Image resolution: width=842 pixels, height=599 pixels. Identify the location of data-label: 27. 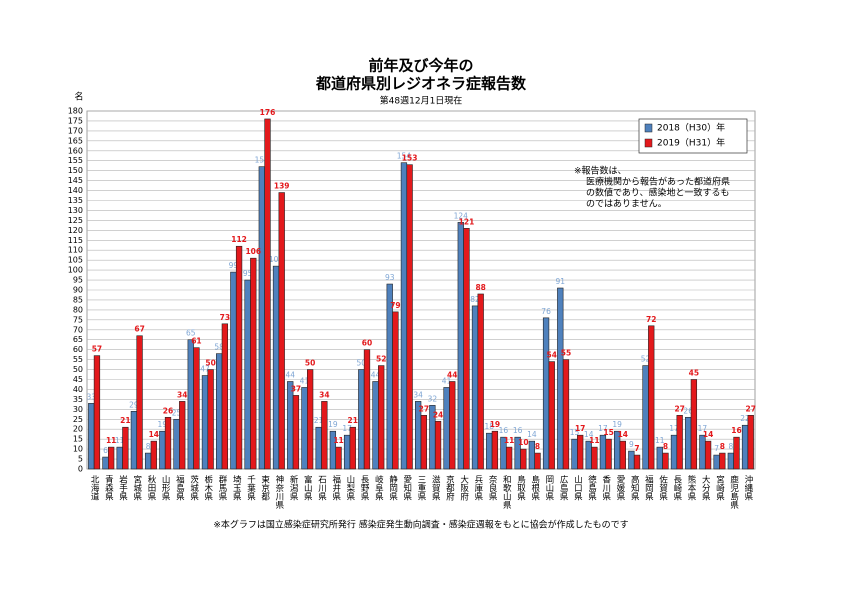
(679, 408).